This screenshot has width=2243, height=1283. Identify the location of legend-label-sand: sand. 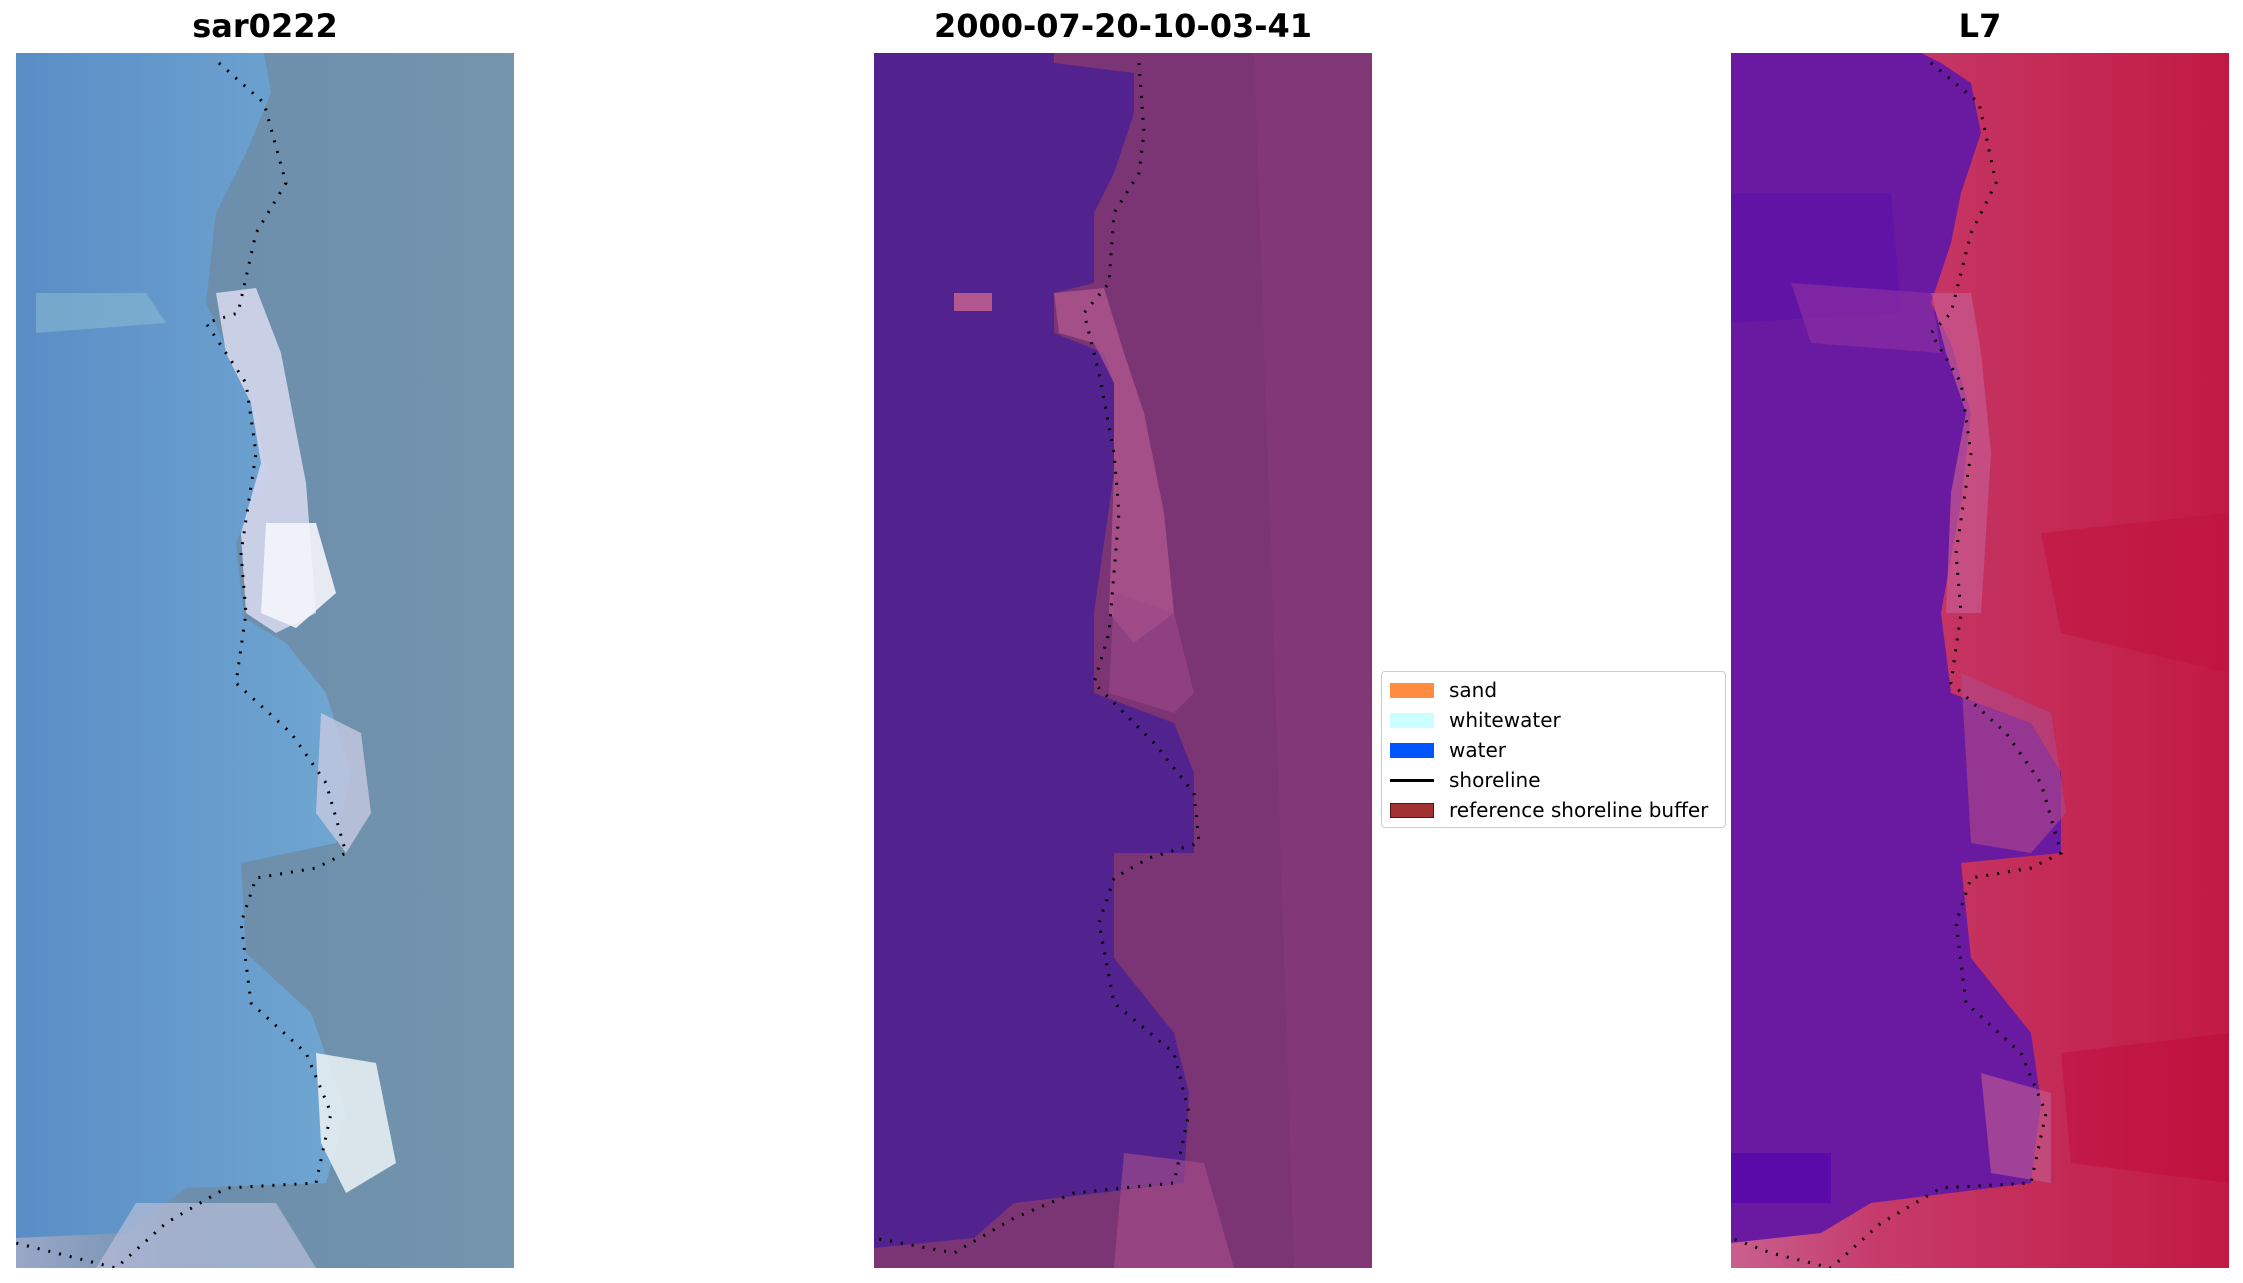
(1473, 690).